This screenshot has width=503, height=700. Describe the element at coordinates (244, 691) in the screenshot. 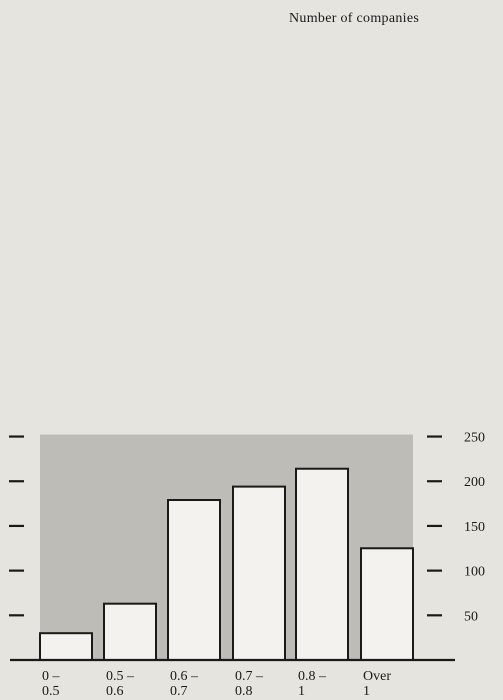

I see `category-label-3-line-1: 0.8` at that location.